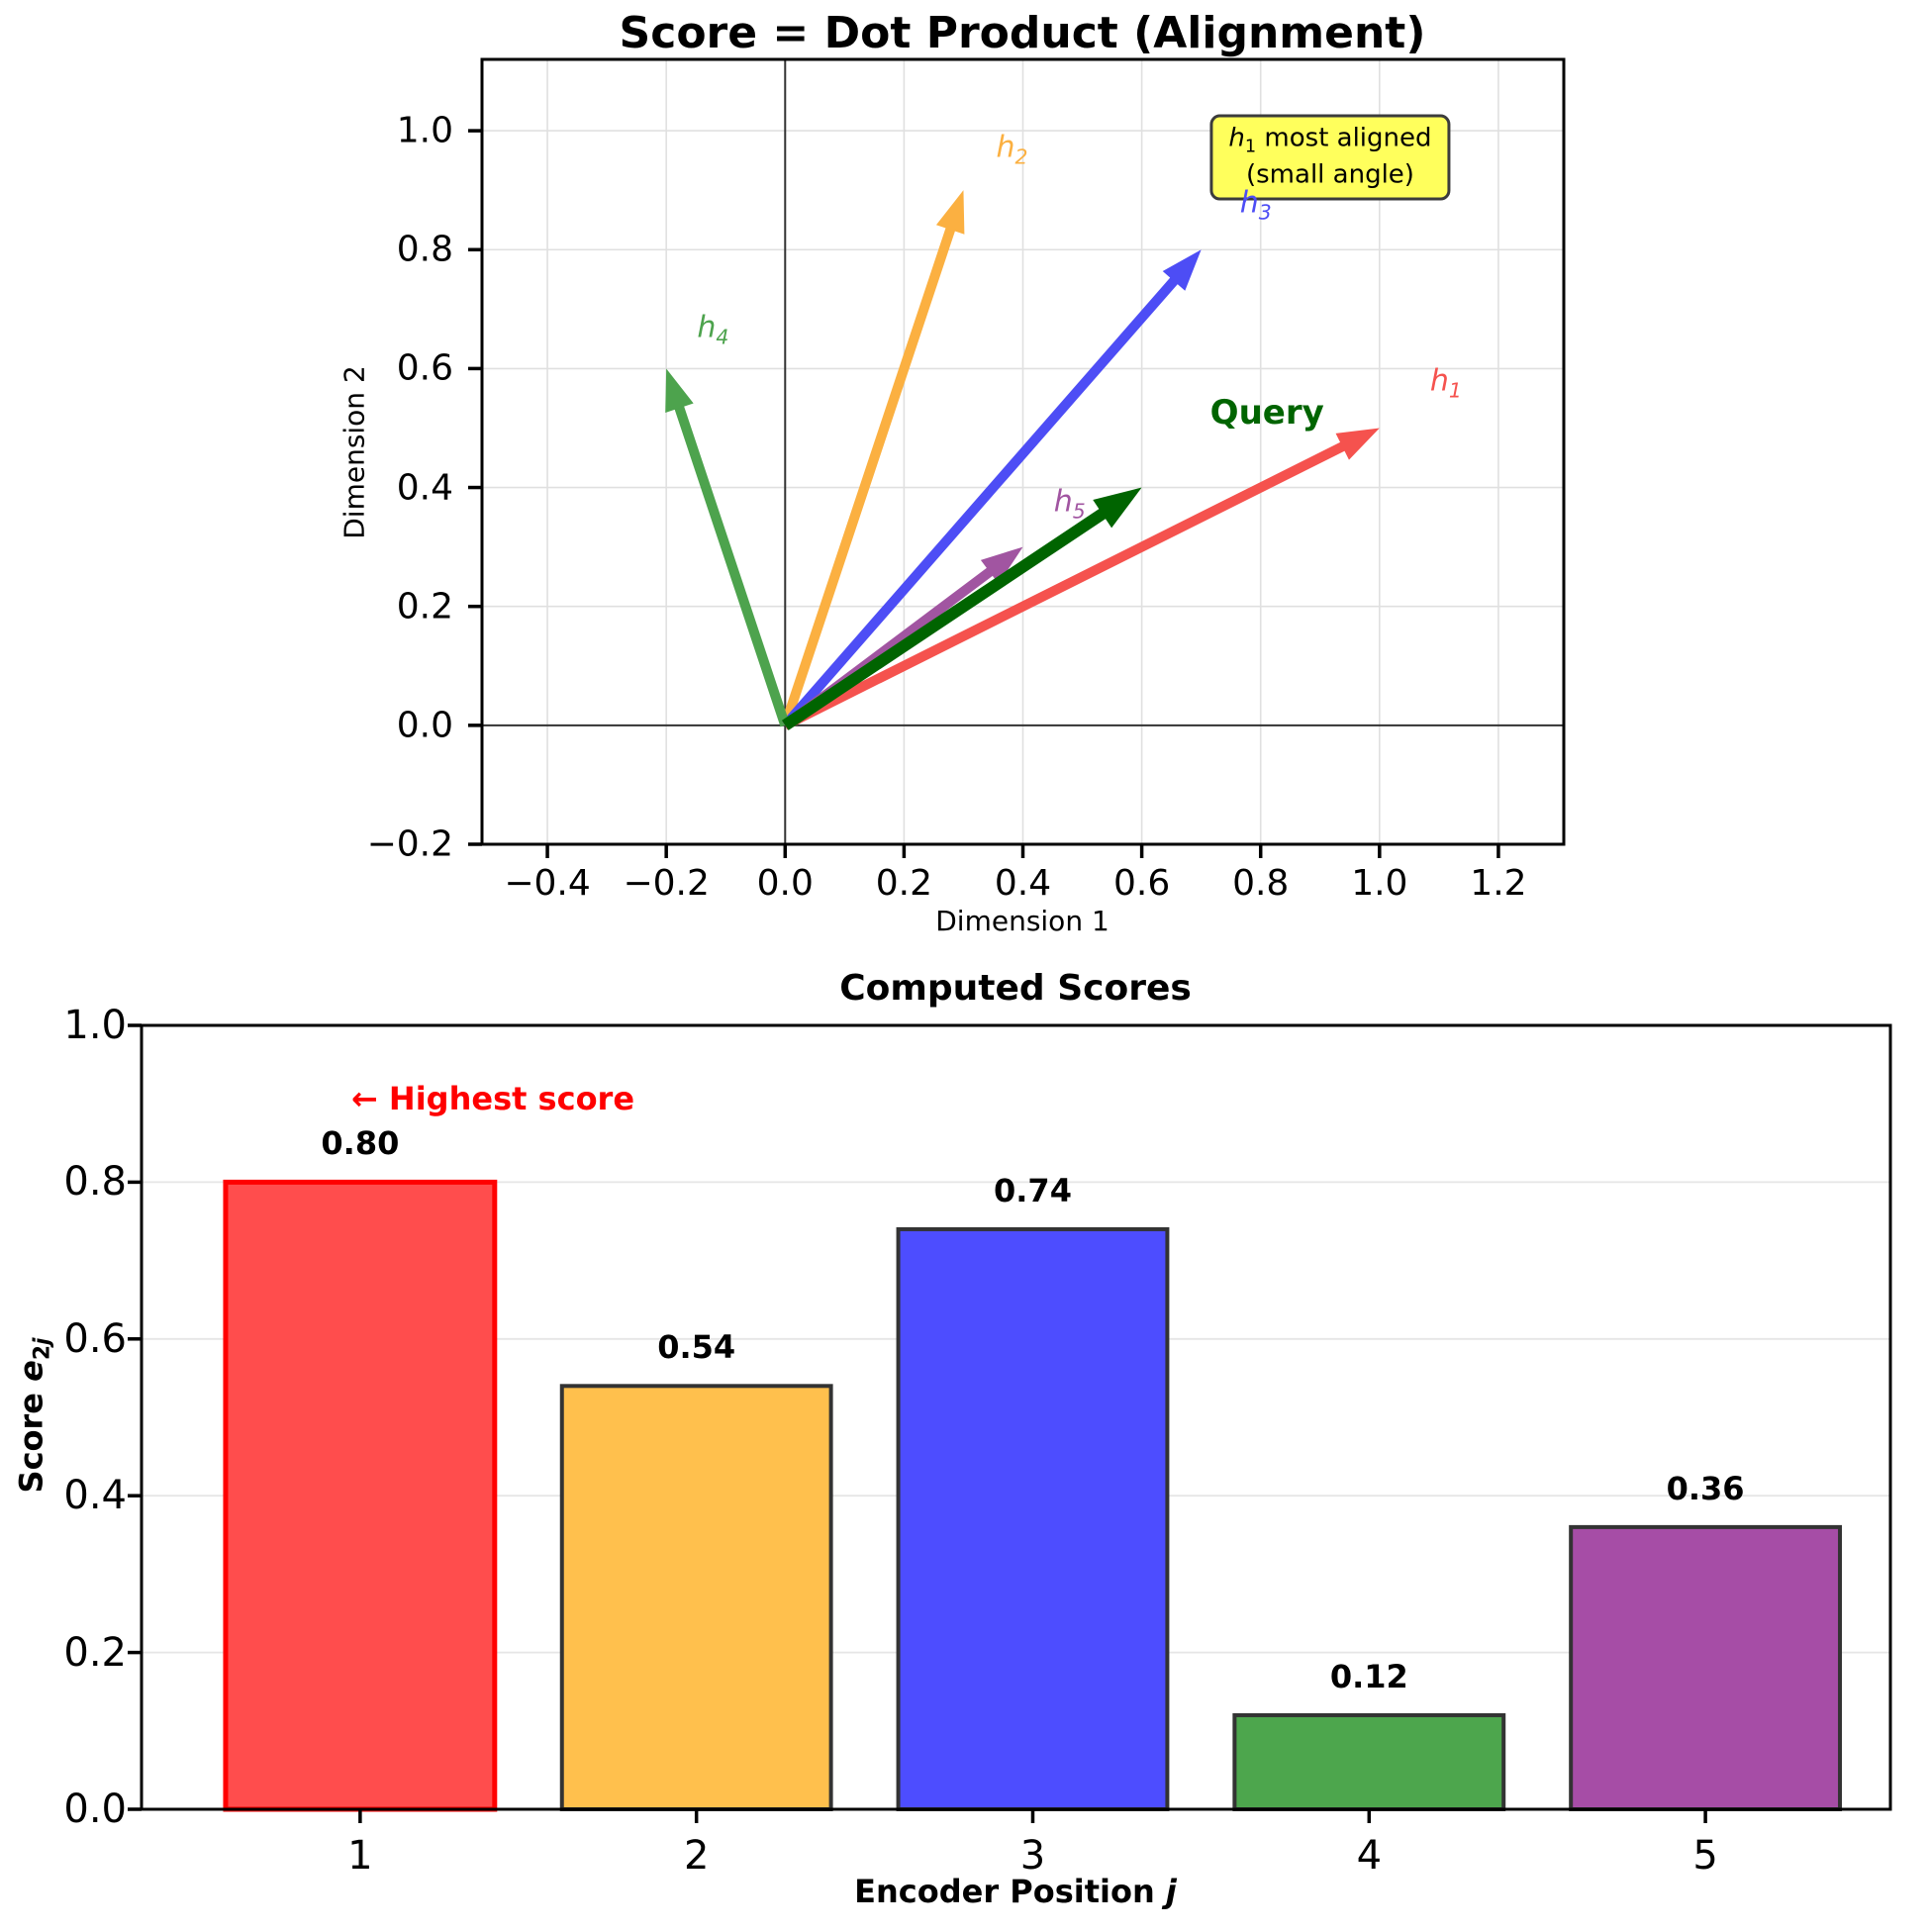  Describe the element at coordinates (950, 212) in the screenshot. I see `vector-h2-head` at that location.